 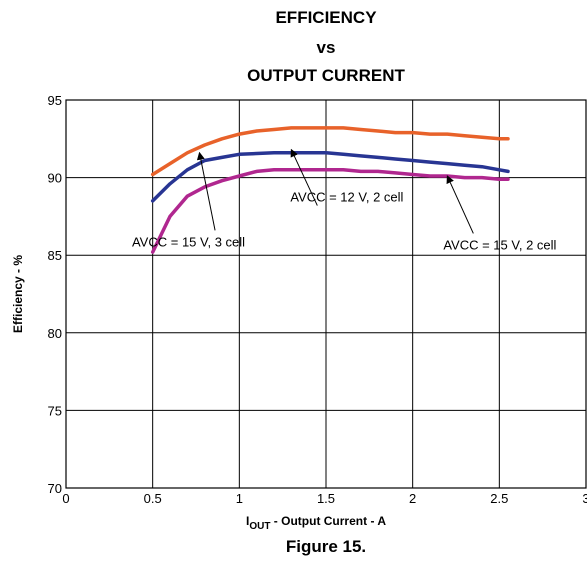 I want to click on x-axis-label: IOUT - Output Current - A, so click(x=316, y=523).